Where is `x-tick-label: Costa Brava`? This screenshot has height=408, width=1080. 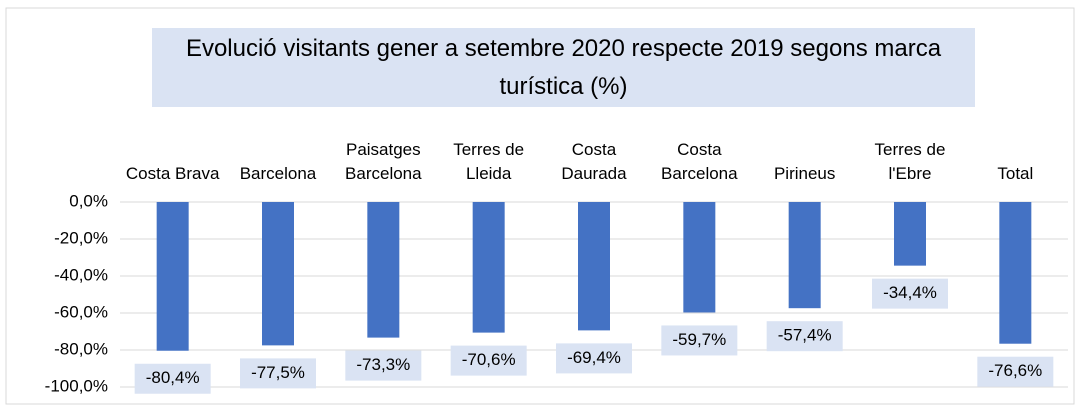
x-tick-label: Costa Brava is located at coordinates (172, 173).